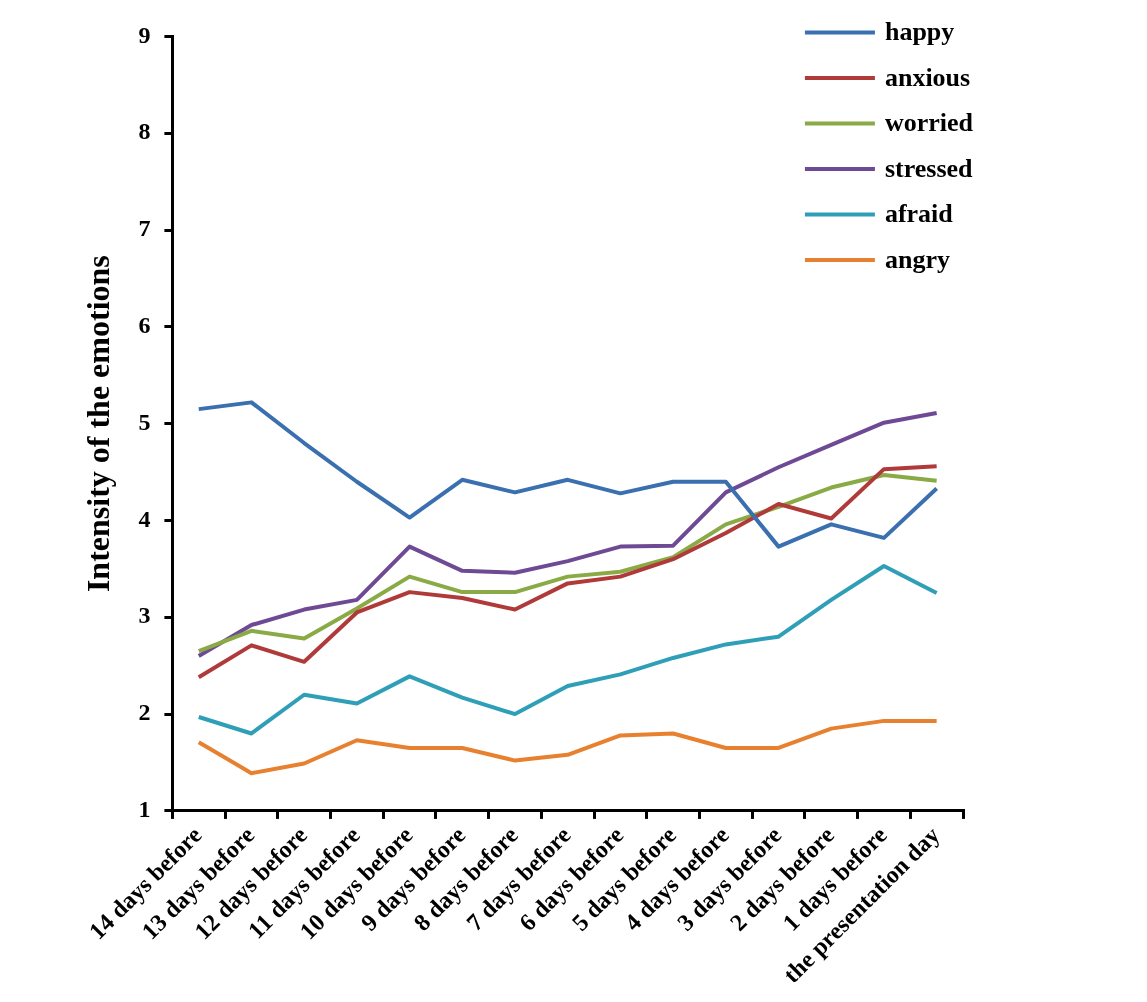 The width and height of the screenshot is (1147, 1002). What do you see at coordinates (144, 325) in the screenshot?
I see `y-tick-label: 6` at bounding box center [144, 325].